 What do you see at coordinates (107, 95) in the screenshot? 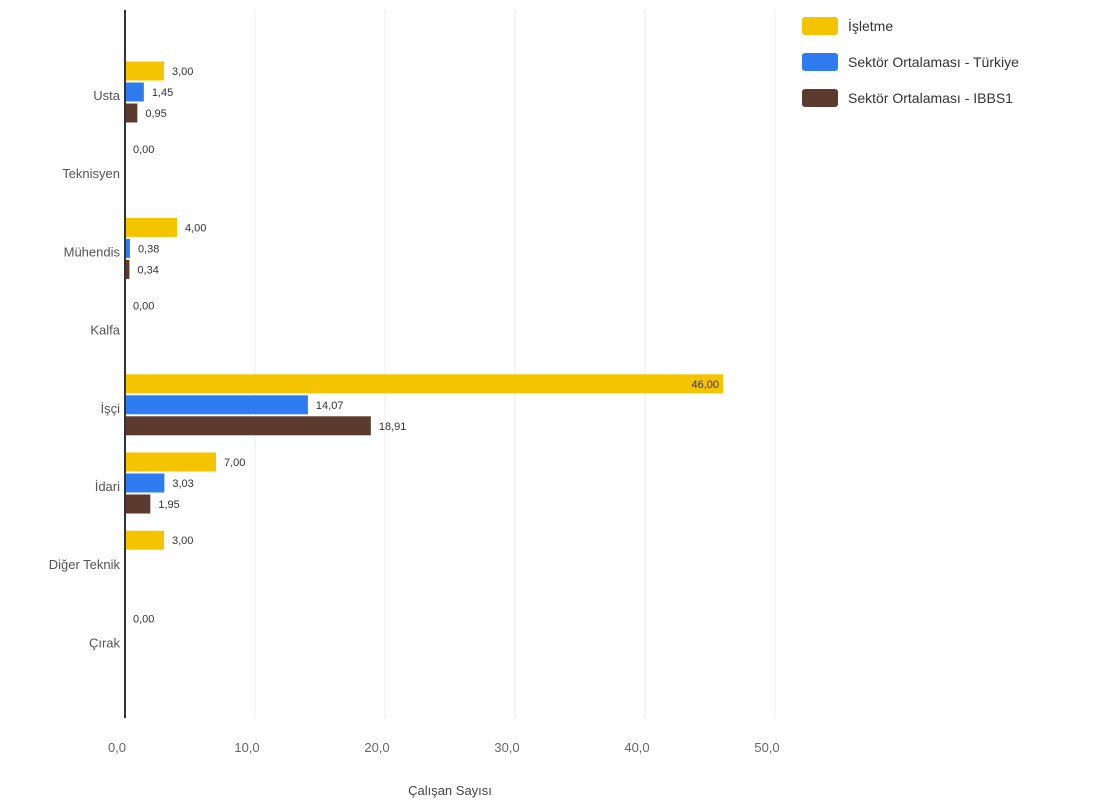
I see `category-label: Usta` at bounding box center [107, 95].